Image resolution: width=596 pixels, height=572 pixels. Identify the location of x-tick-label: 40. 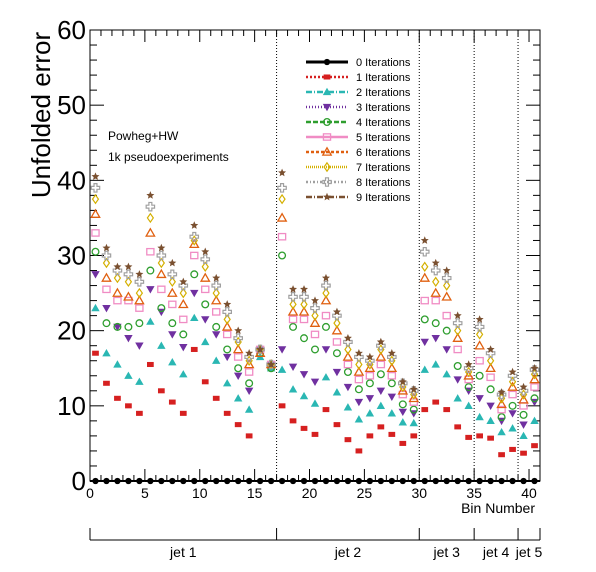
(529, 493).